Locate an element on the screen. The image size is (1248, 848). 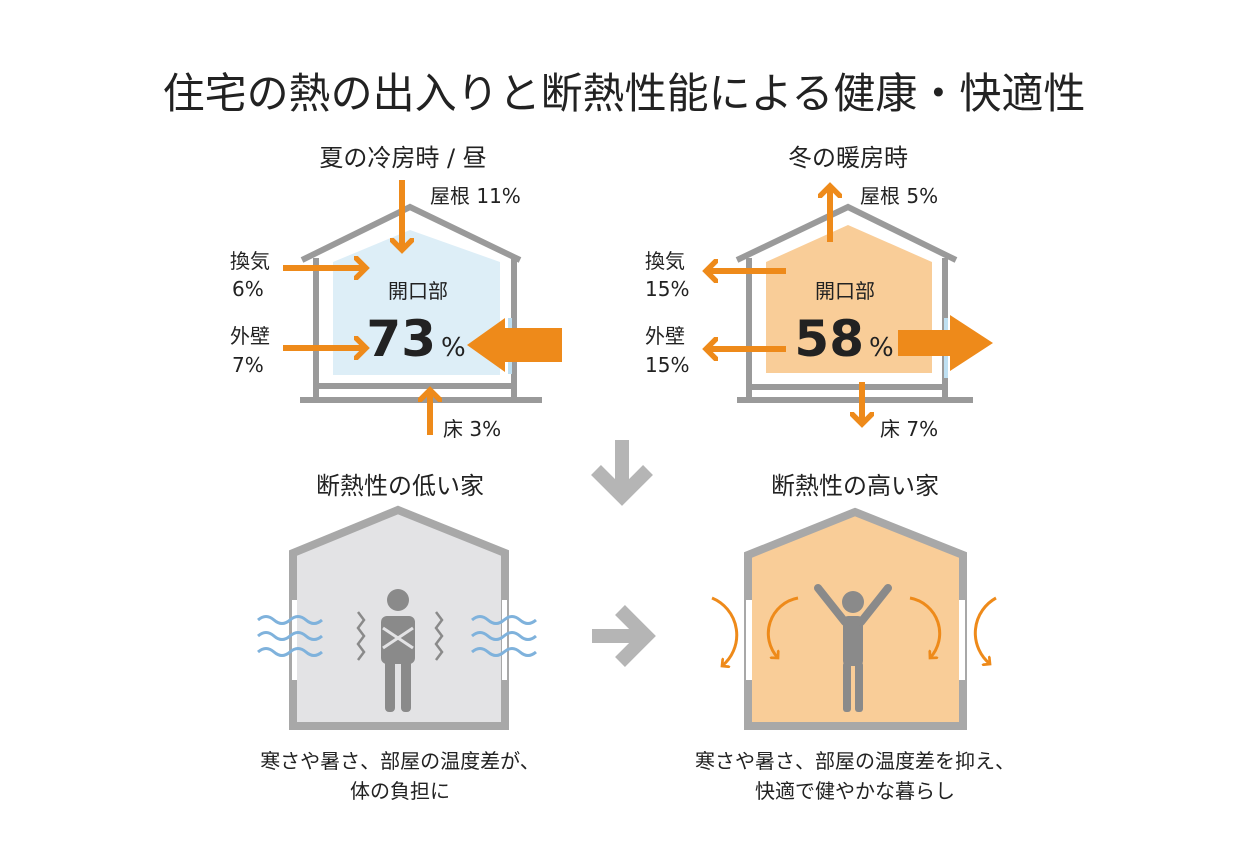
cold-person-icon is located at coordinates (398, 650).